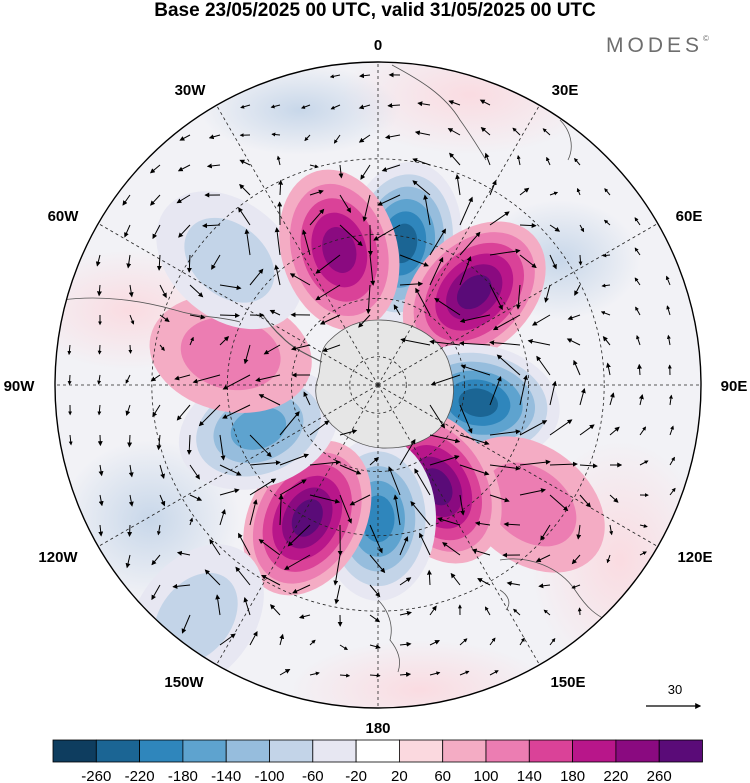  What do you see at coordinates (226, 775) in the screenshot?
I see `colorbar-tick-label: -140` at bounding box center [226, 775].